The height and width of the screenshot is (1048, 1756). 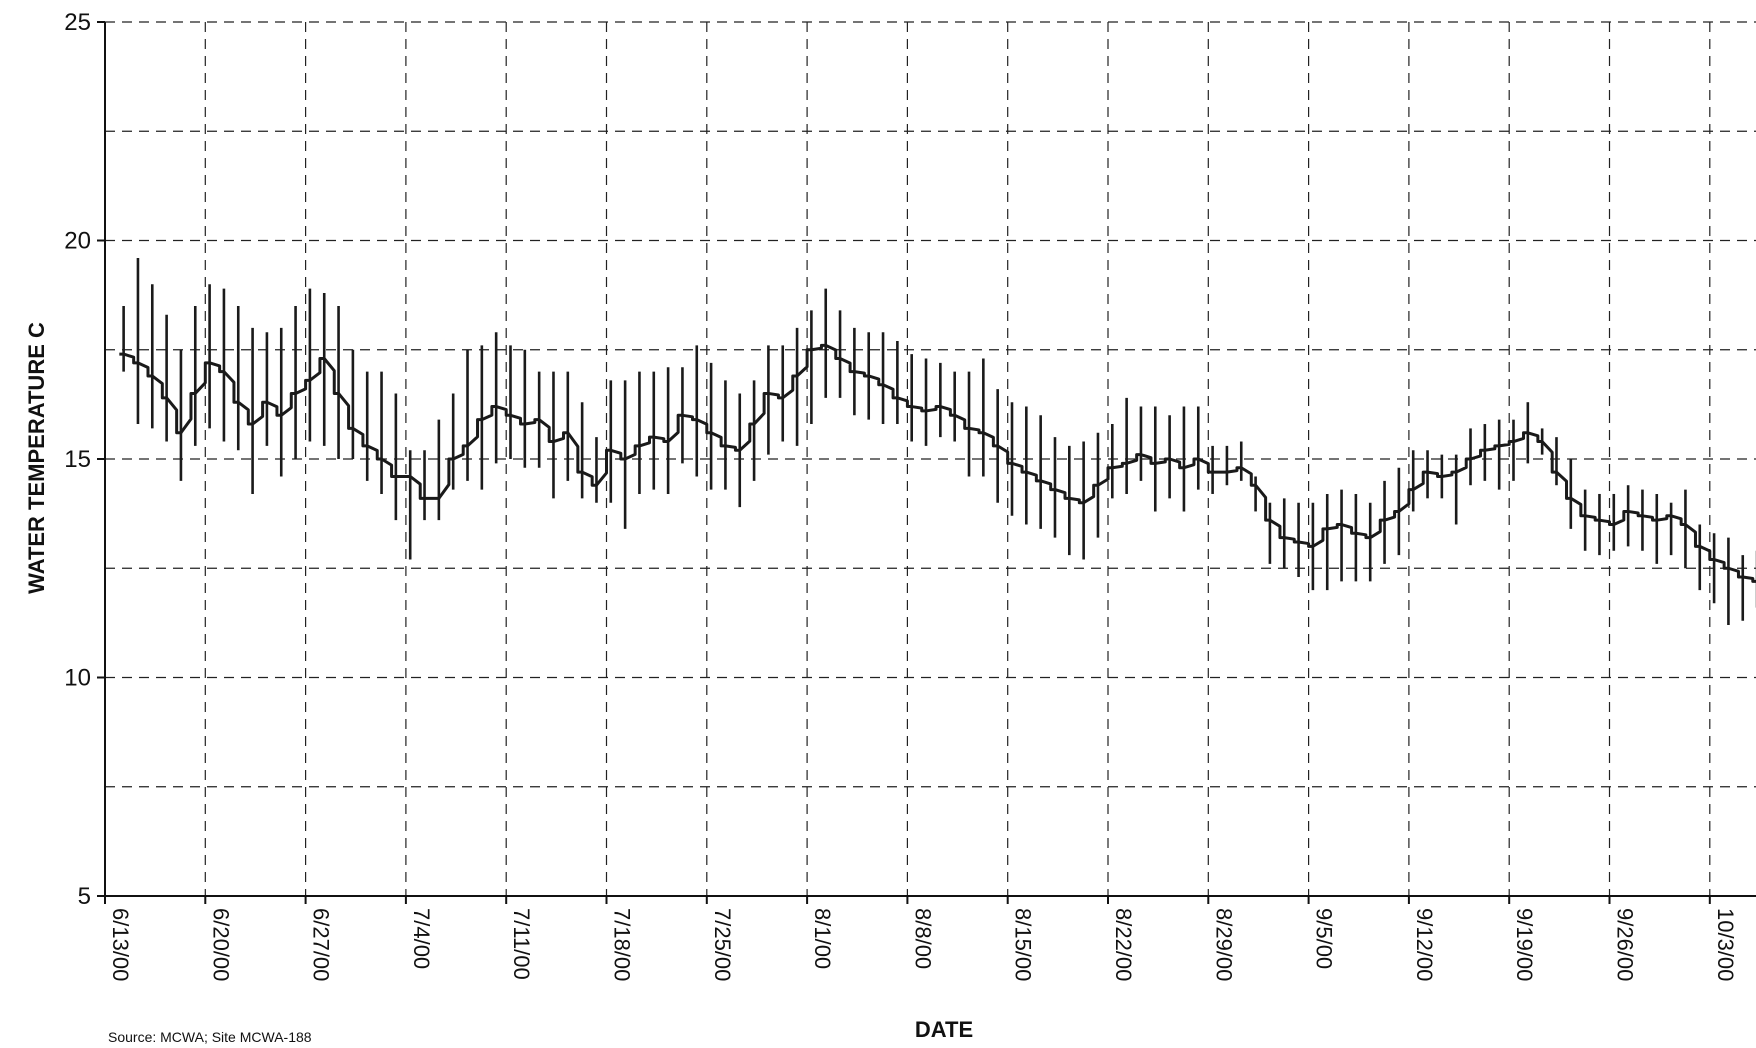 I want to click on x-tick-label: 7/18/00, so click(x=622, y=944).